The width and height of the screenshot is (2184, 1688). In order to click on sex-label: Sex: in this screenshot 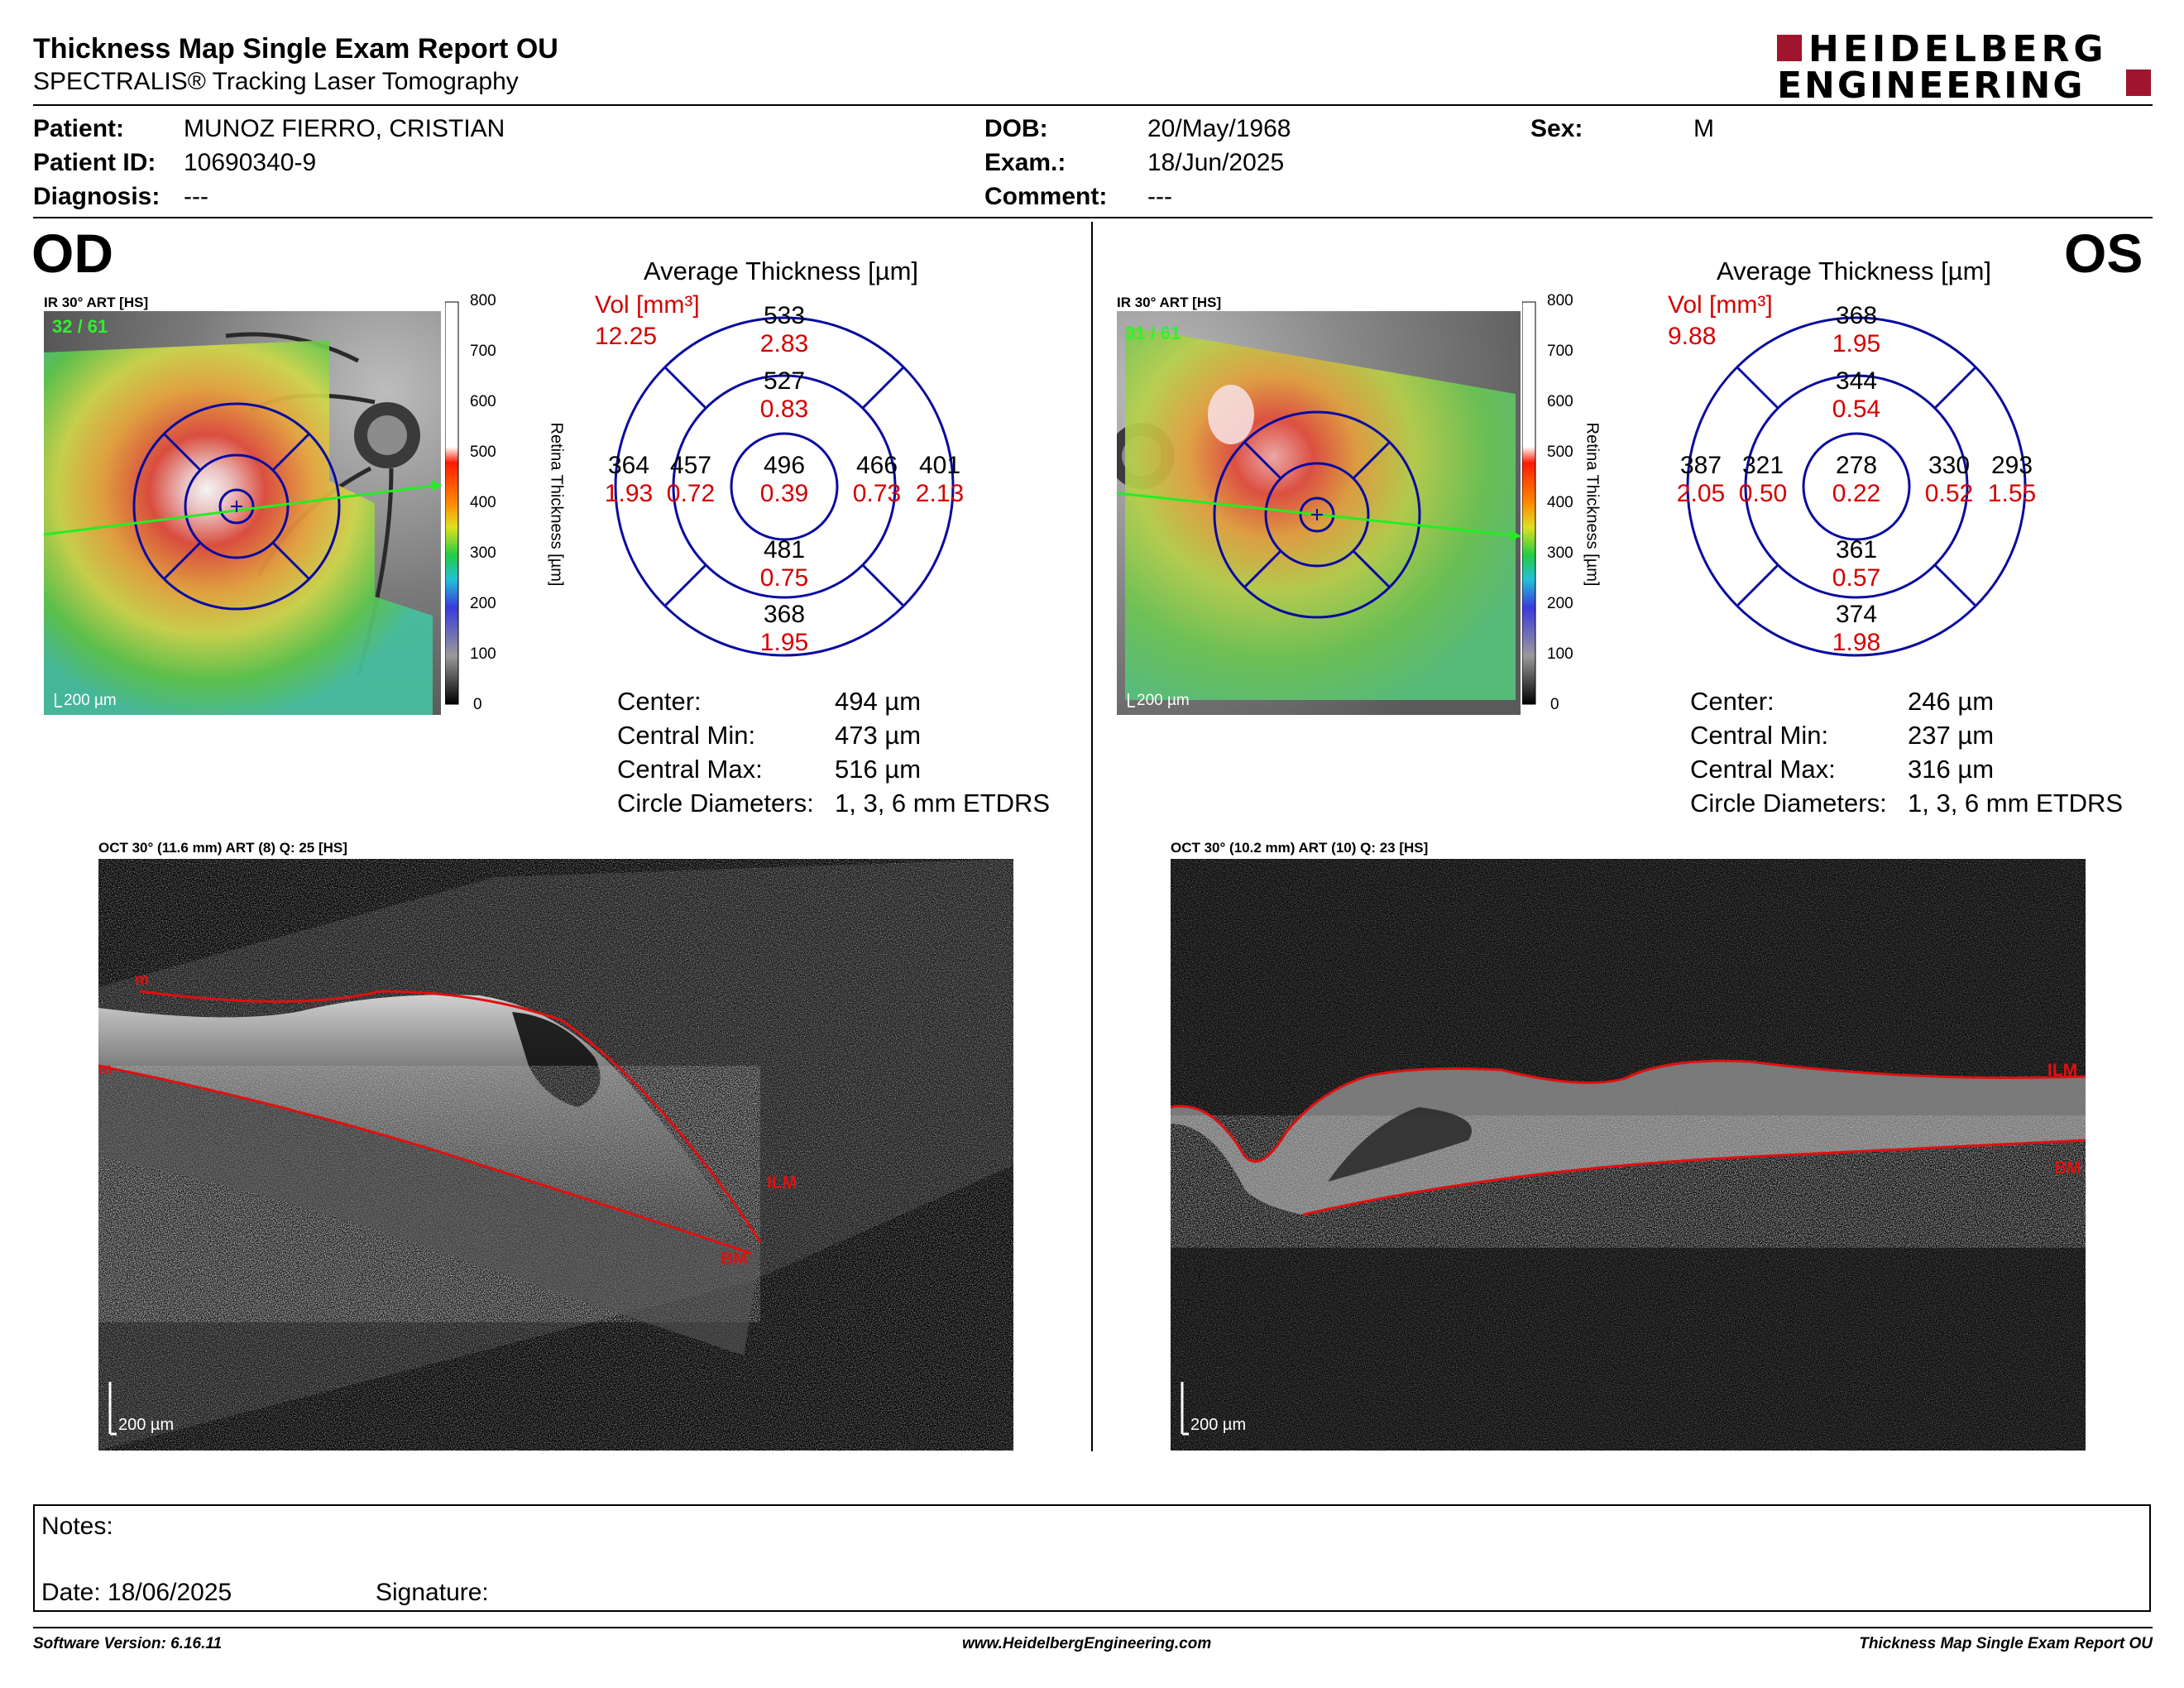, I will do `click(1556, 128)`.